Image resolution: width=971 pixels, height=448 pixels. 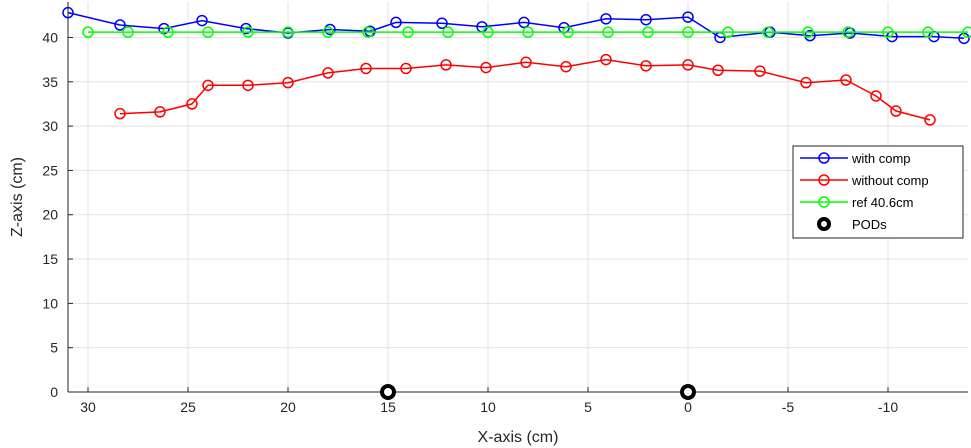 What do you see at coordinates (188, 407) in the screenshot?
I see `x-tick-label: 25` at bounding box center [188, 407].